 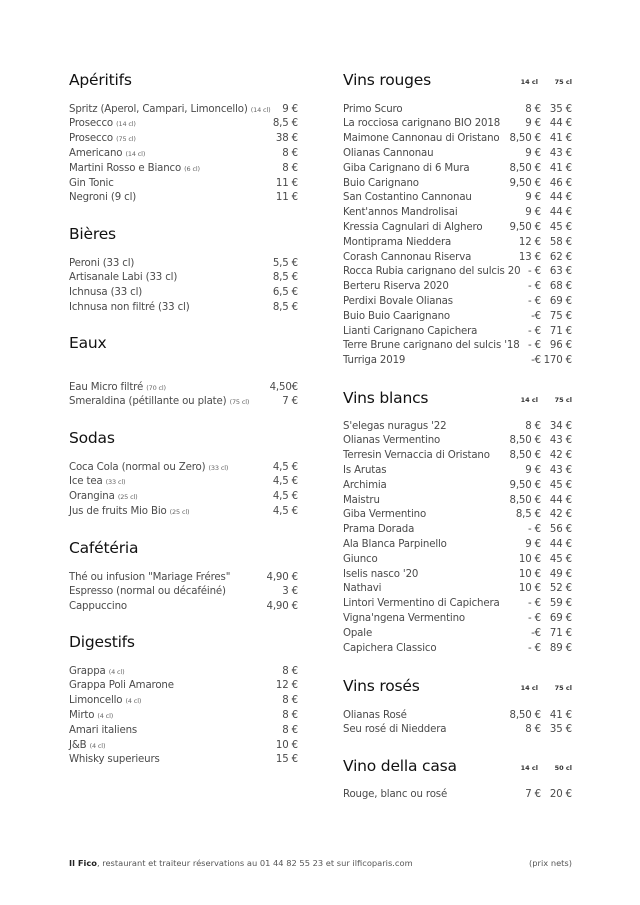 What do you see at coordinates (118, 511) in the screenshot?
I see `item-name: Jus de fruits Mio Bio` at bounding box center [118, 511].